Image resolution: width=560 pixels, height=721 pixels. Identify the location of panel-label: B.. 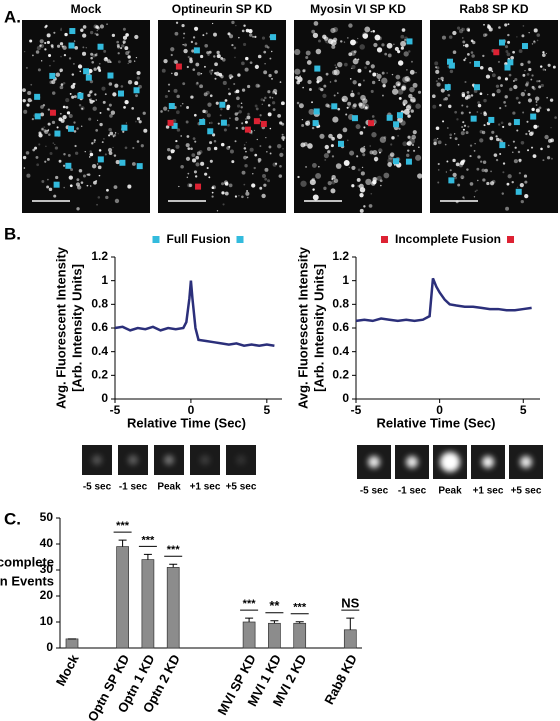
(12, 233).